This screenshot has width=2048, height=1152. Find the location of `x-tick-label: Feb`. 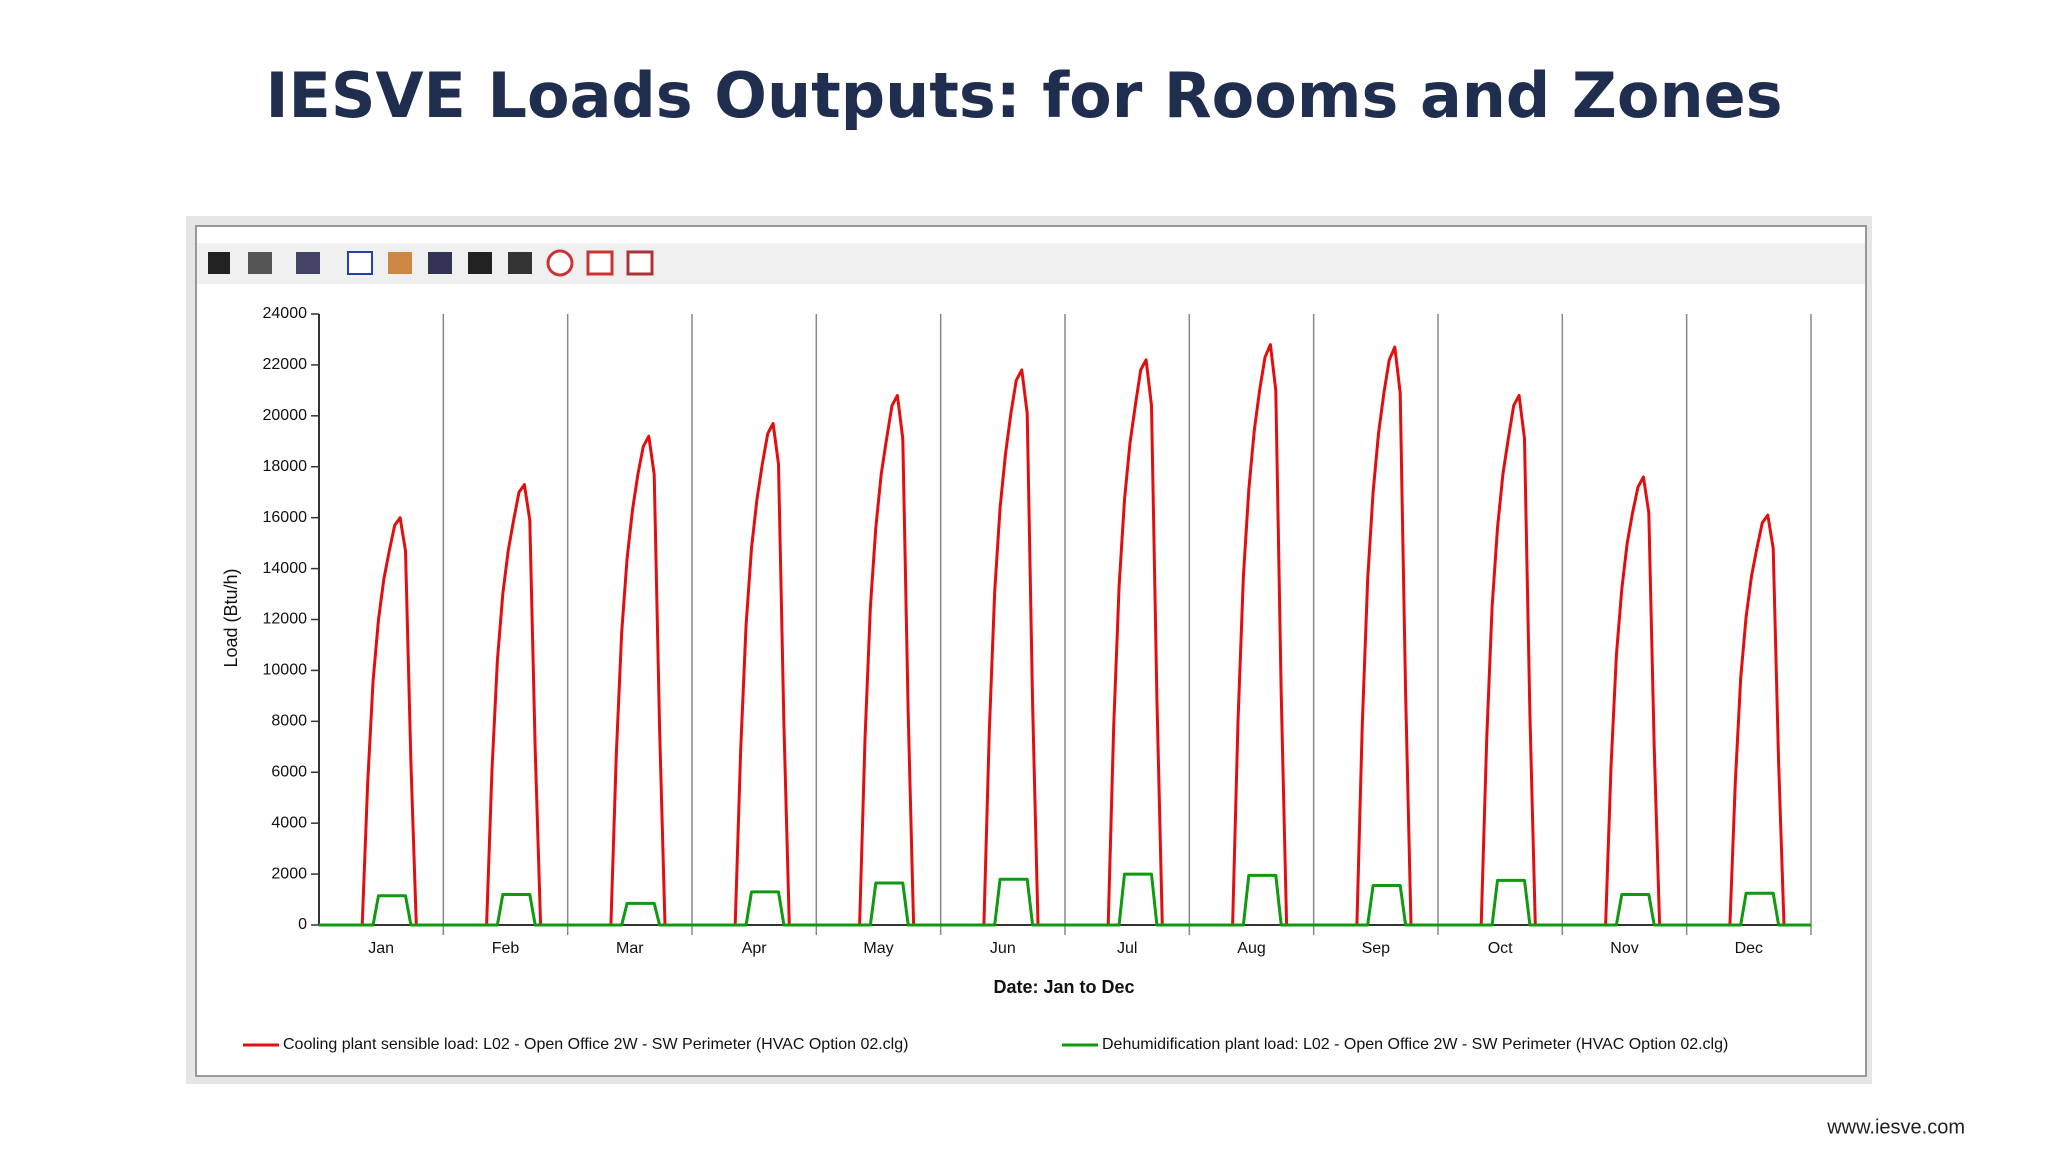

x-tick-label: Feb is located at coordinates (506, 948).